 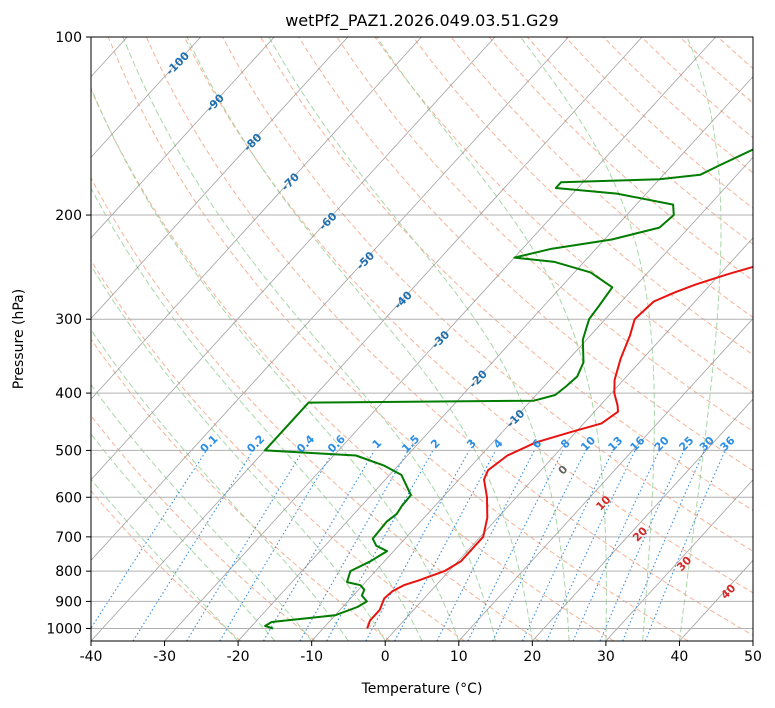 I want to click on y-tick-label: 1000, so click(x=64, y=629).